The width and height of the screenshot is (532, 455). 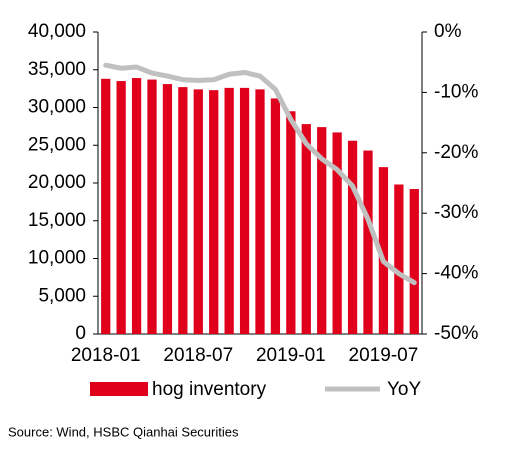 I want to click on y2-tick-label: -10%, so click(x=456, y=91).